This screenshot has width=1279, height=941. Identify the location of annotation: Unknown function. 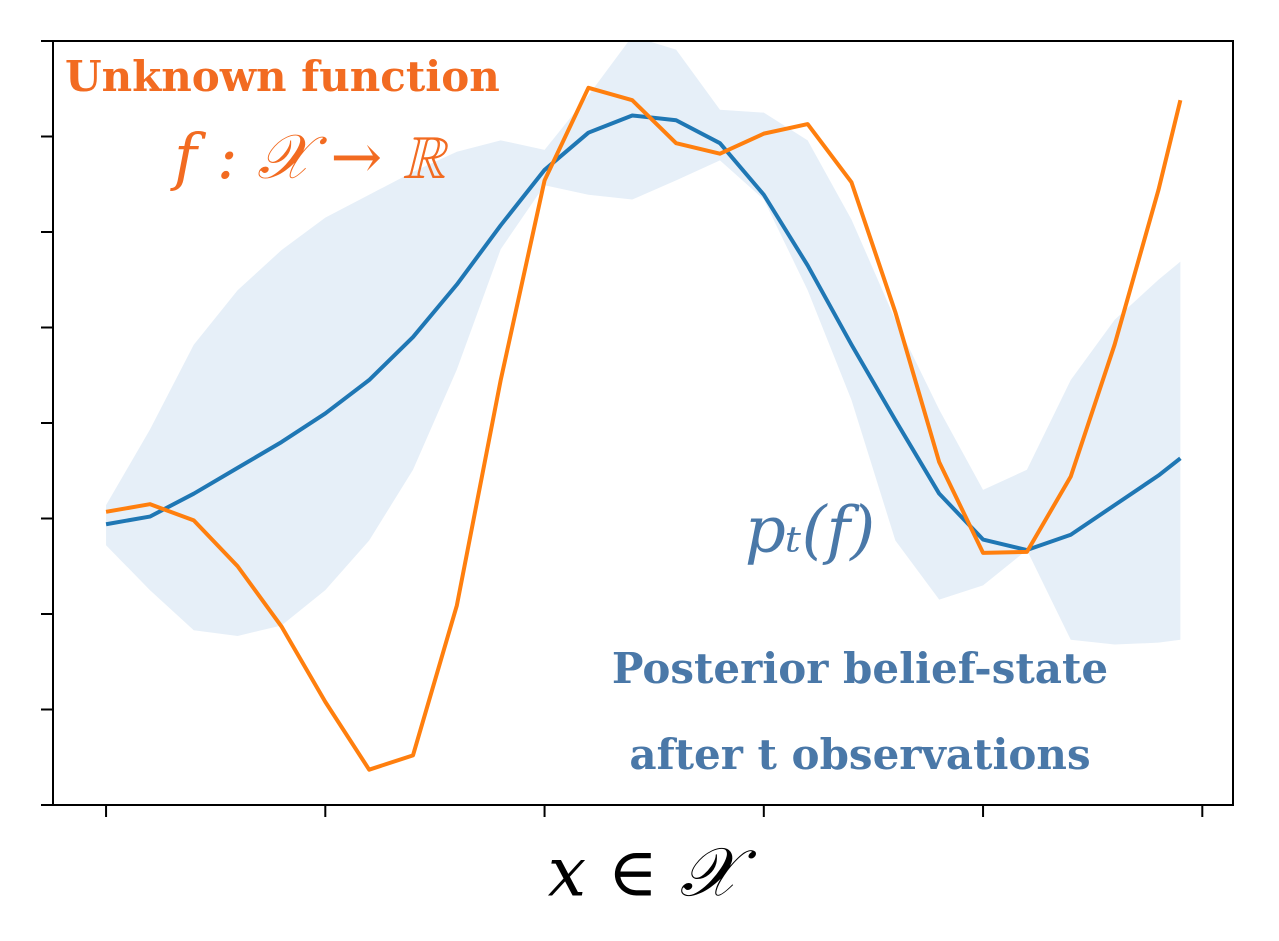
(282, 76).